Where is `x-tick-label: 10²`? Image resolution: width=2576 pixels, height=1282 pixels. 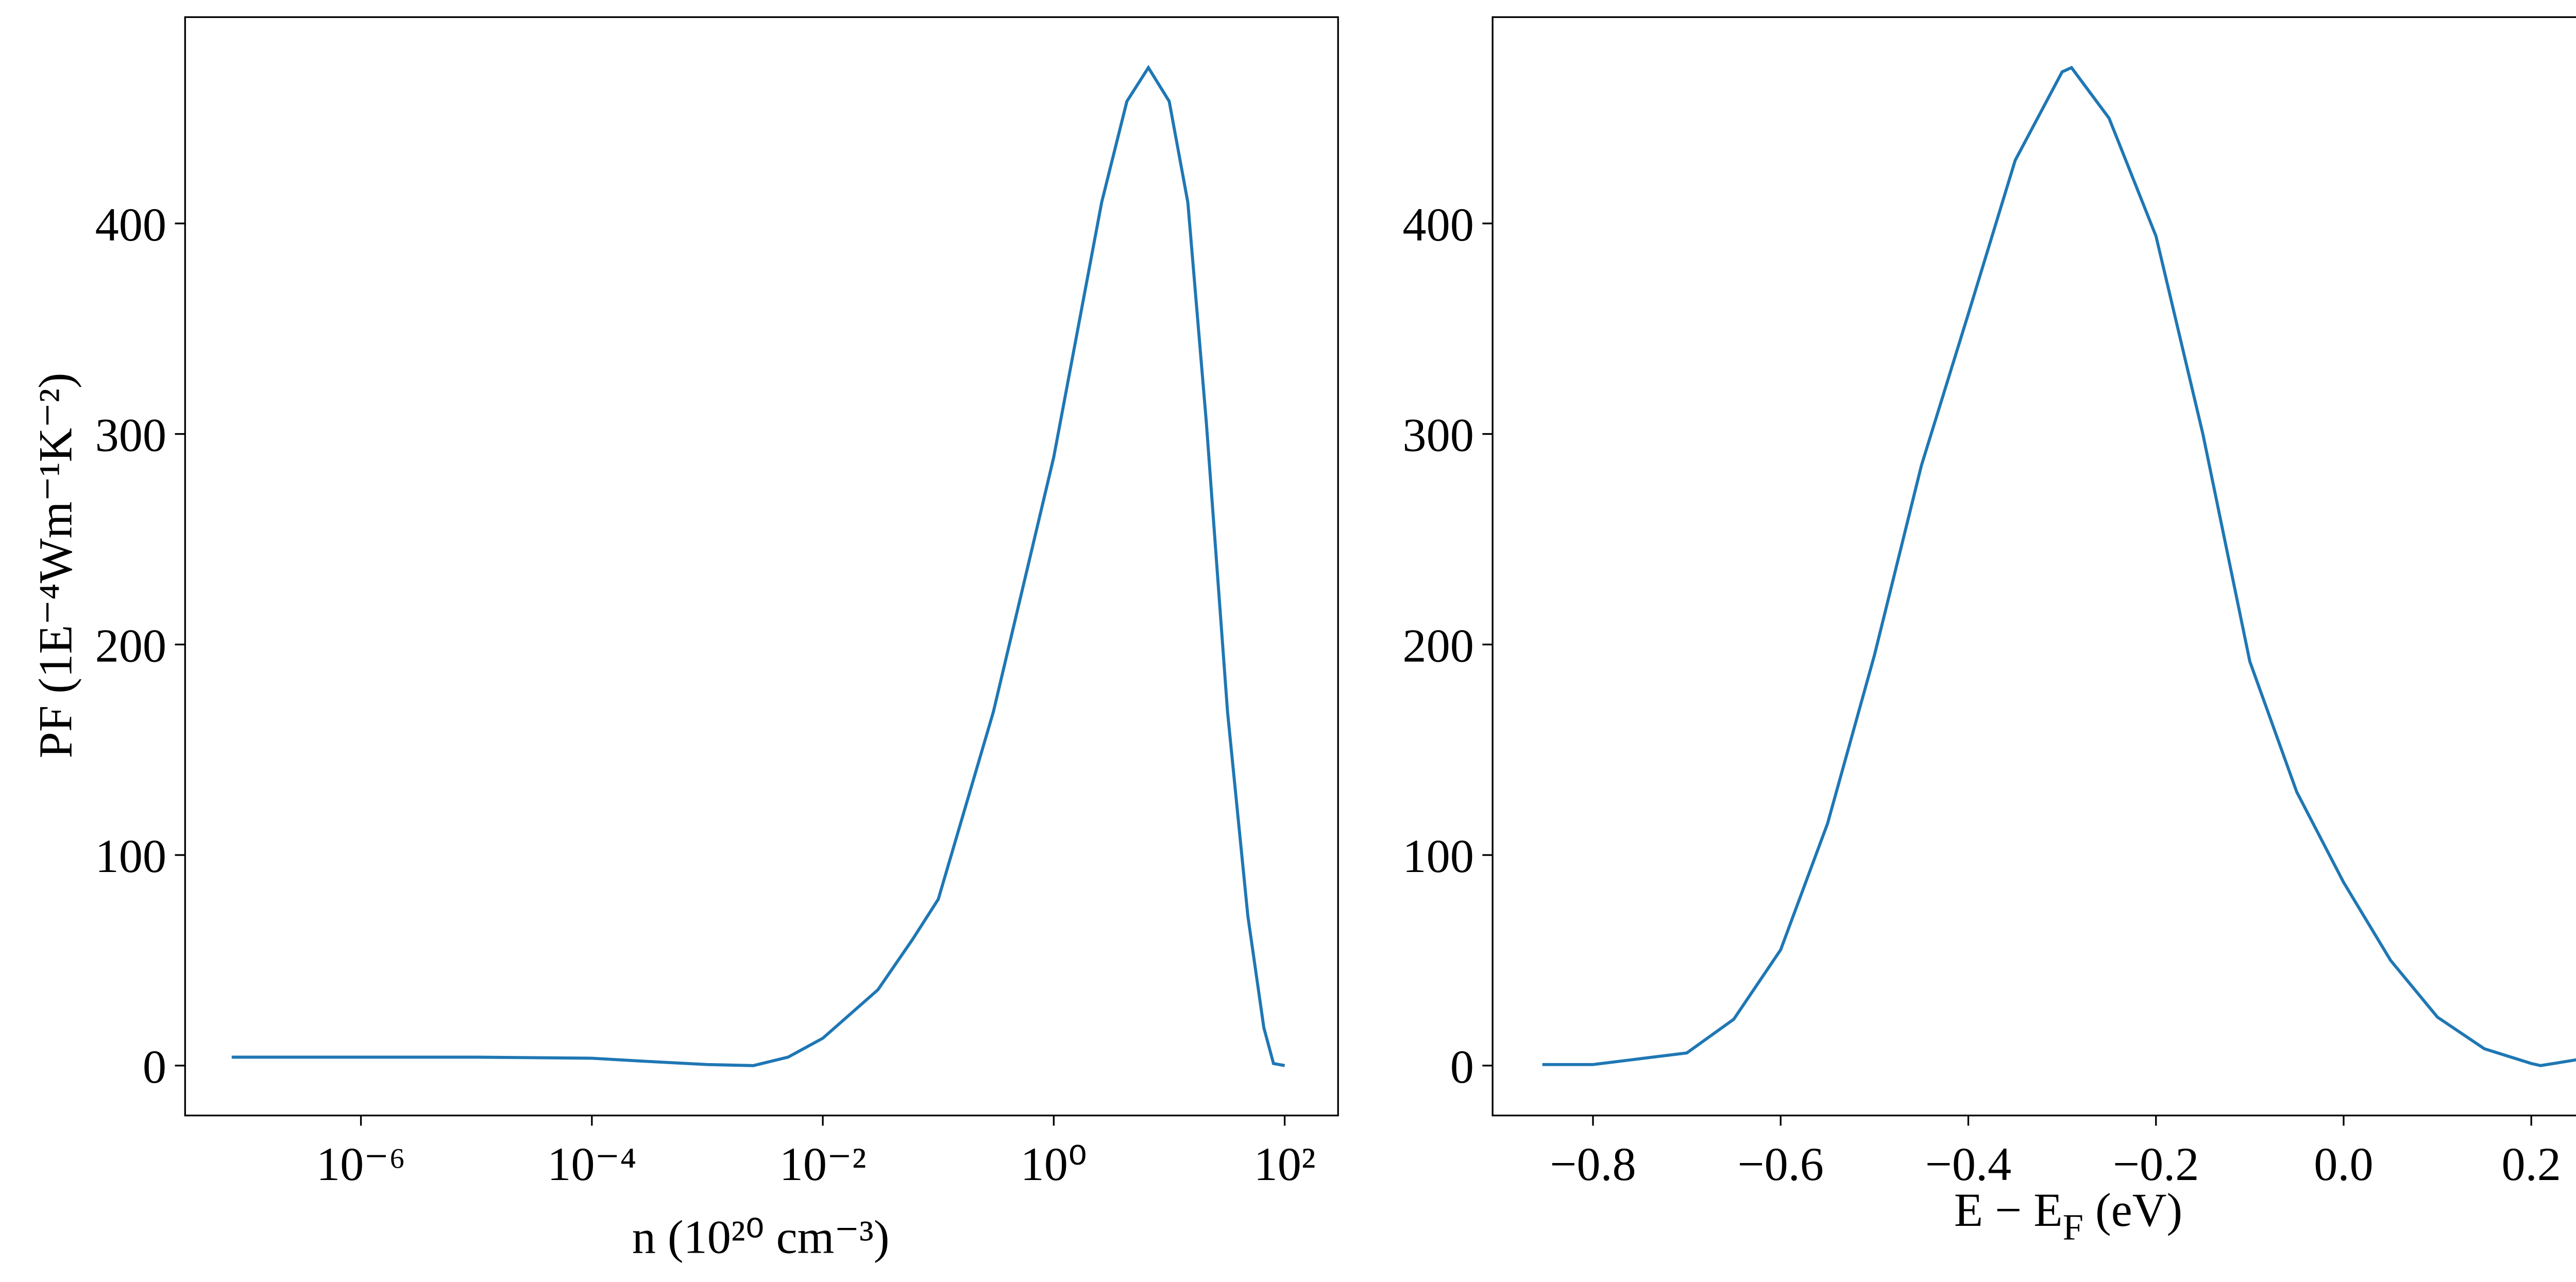
x-tick-label: 10² is located at coordinates (1285, 1164).